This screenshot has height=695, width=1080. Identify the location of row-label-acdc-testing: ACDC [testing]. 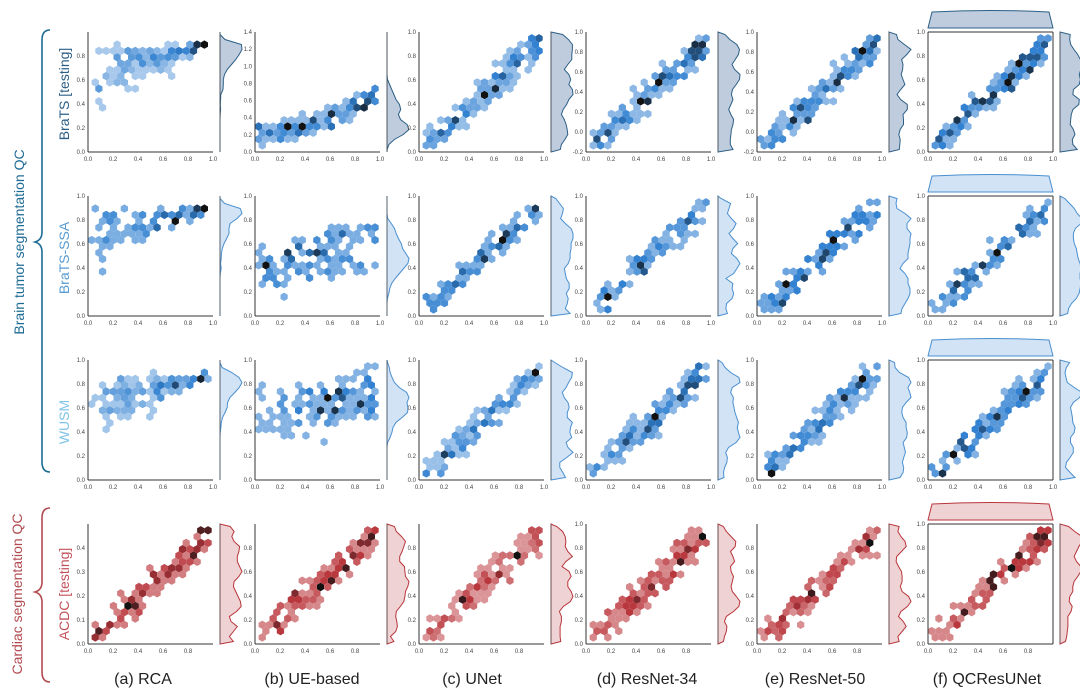
(64, 594).